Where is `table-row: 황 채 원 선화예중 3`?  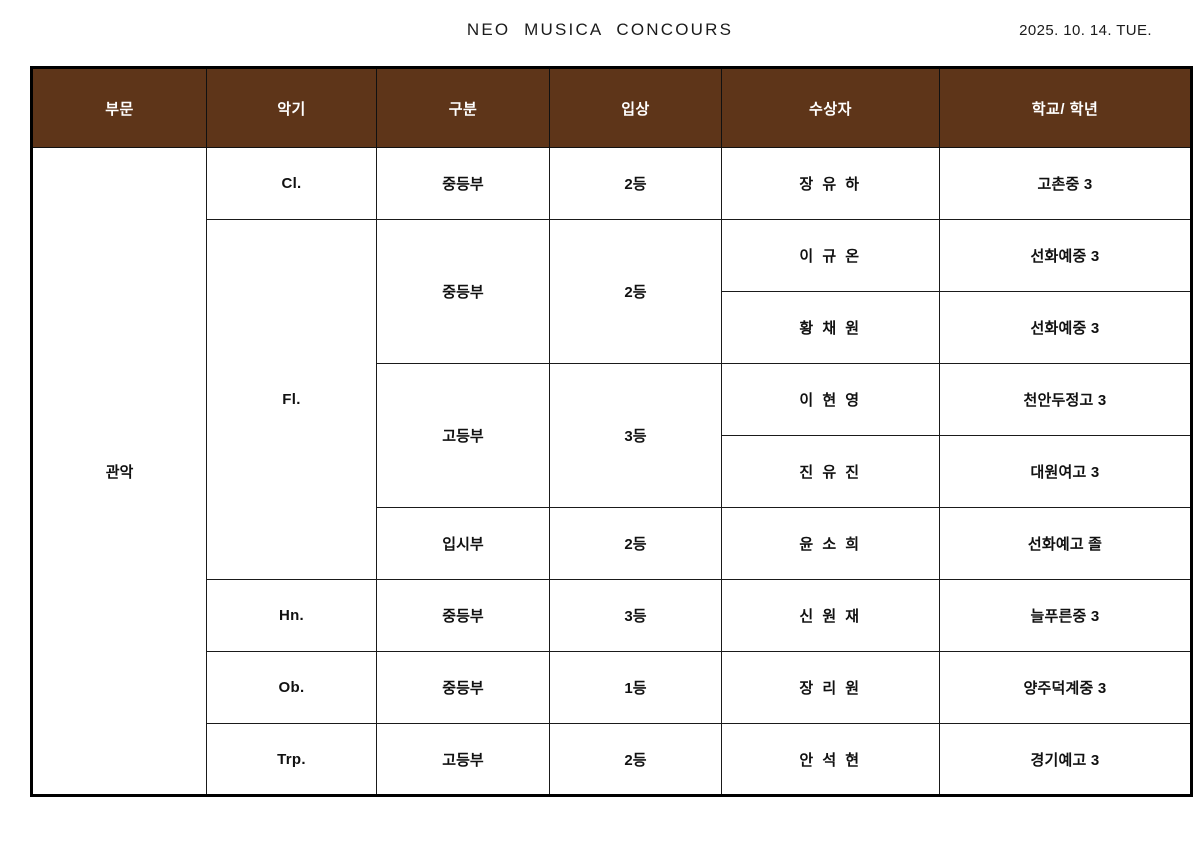 table-row: 황 채 원 선화예중 3 is located at coordinates (612, 327).